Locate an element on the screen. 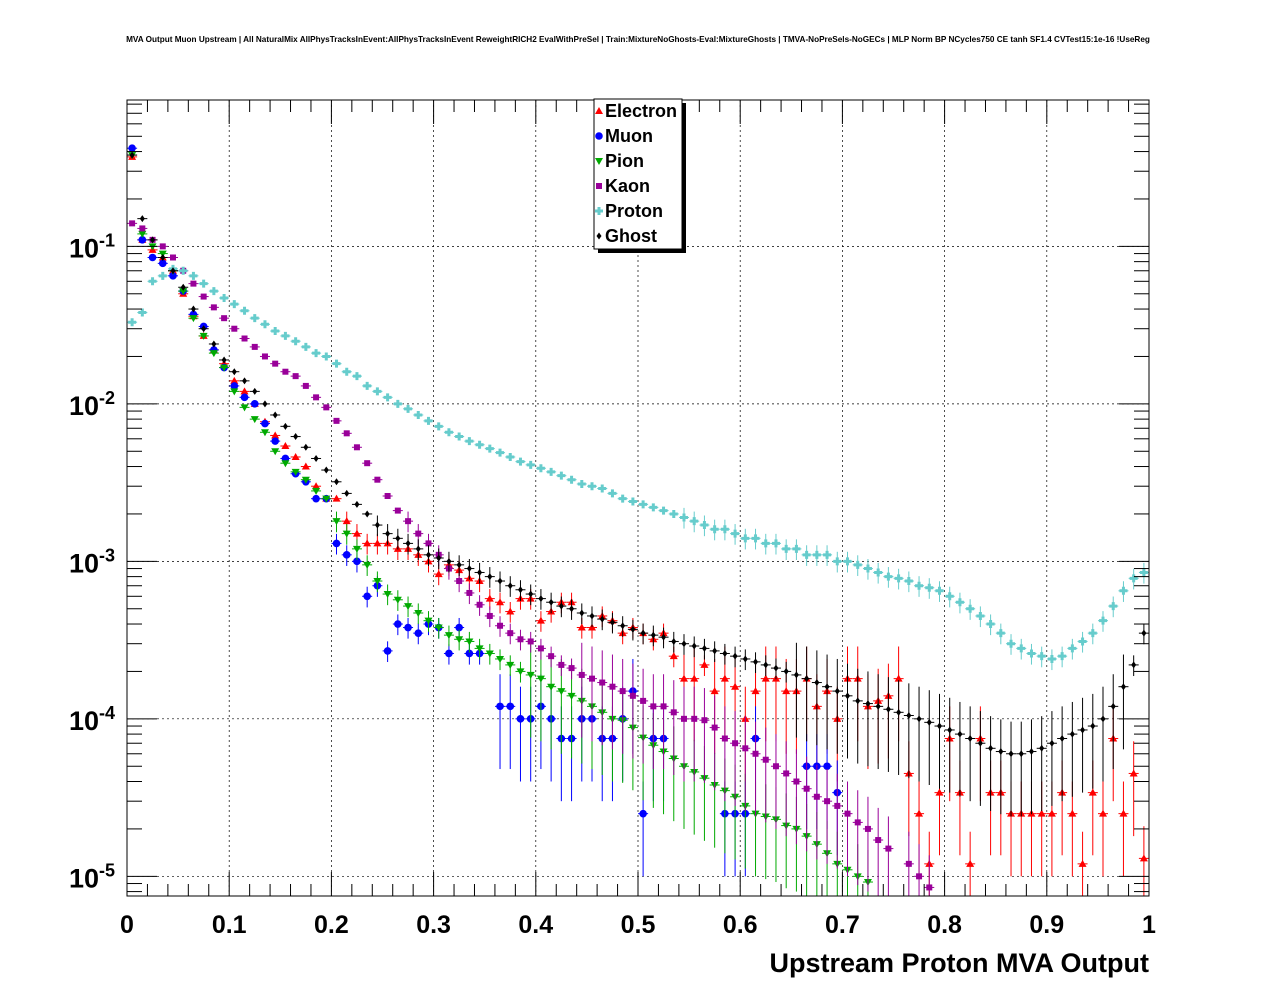 This screenshot has width=1276, height=996. x-tick-label: 0.8 is located at coordinates (944, 925).